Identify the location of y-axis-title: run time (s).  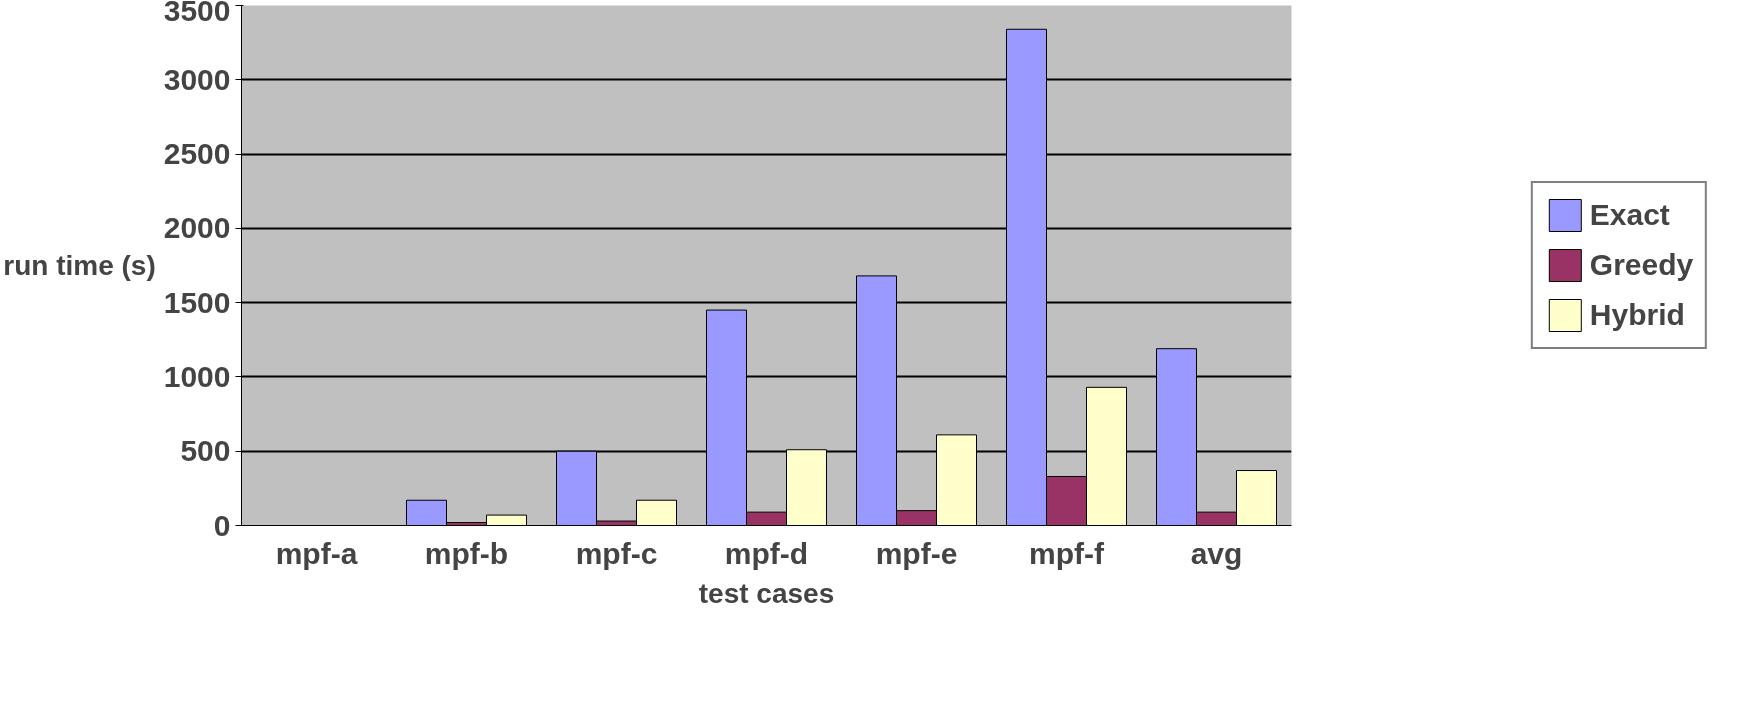
(79, 265).